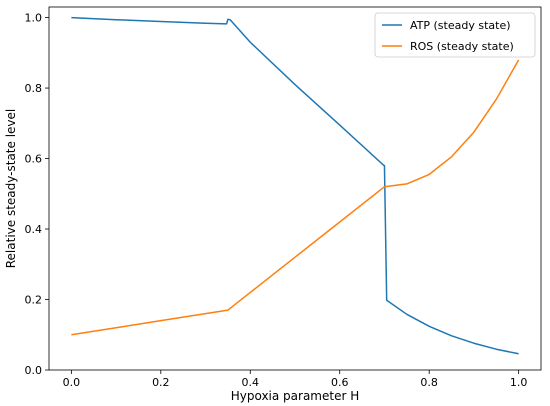 The image size is (550, 406). What do you see at coordinates (34, 370) in the screenshot?
I see `y-tick-label: 0.0` at bounding box center [34, 370].